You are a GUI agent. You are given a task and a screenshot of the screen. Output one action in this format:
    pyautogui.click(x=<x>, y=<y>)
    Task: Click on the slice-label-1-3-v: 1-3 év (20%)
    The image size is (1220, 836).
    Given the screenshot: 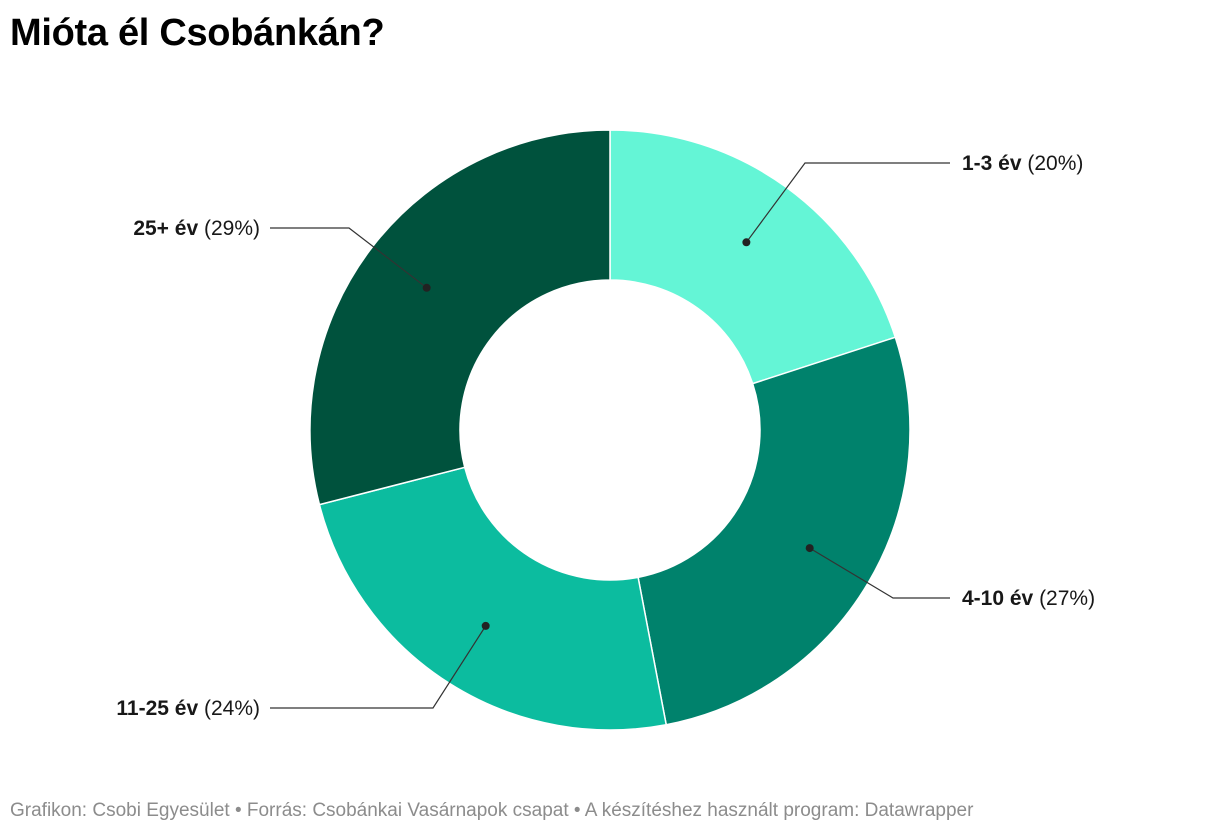 What is the action you would take?
    pyautogui.click(x=1022, y=163)
    